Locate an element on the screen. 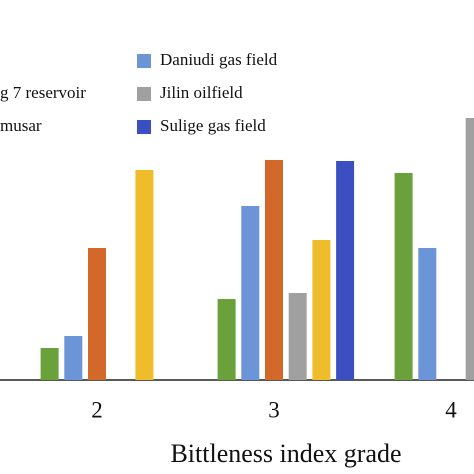 This screenshot has width=474, height=474. x-tick-label: 2 is located at coordinates (97, 409).